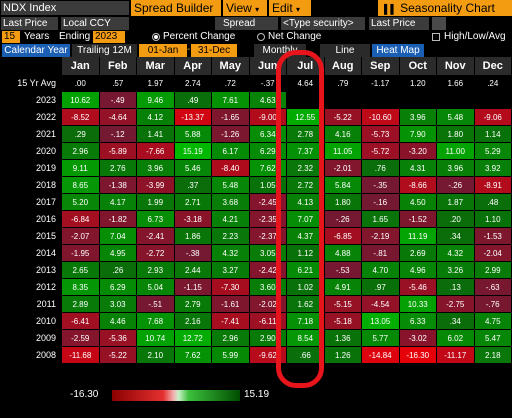 This screenshot has height=418, width=512. What do you see at coordinates (492, 151) in the screenshot?
I see `heatmap-cell: 5.29` at bounding box center [492, 151].